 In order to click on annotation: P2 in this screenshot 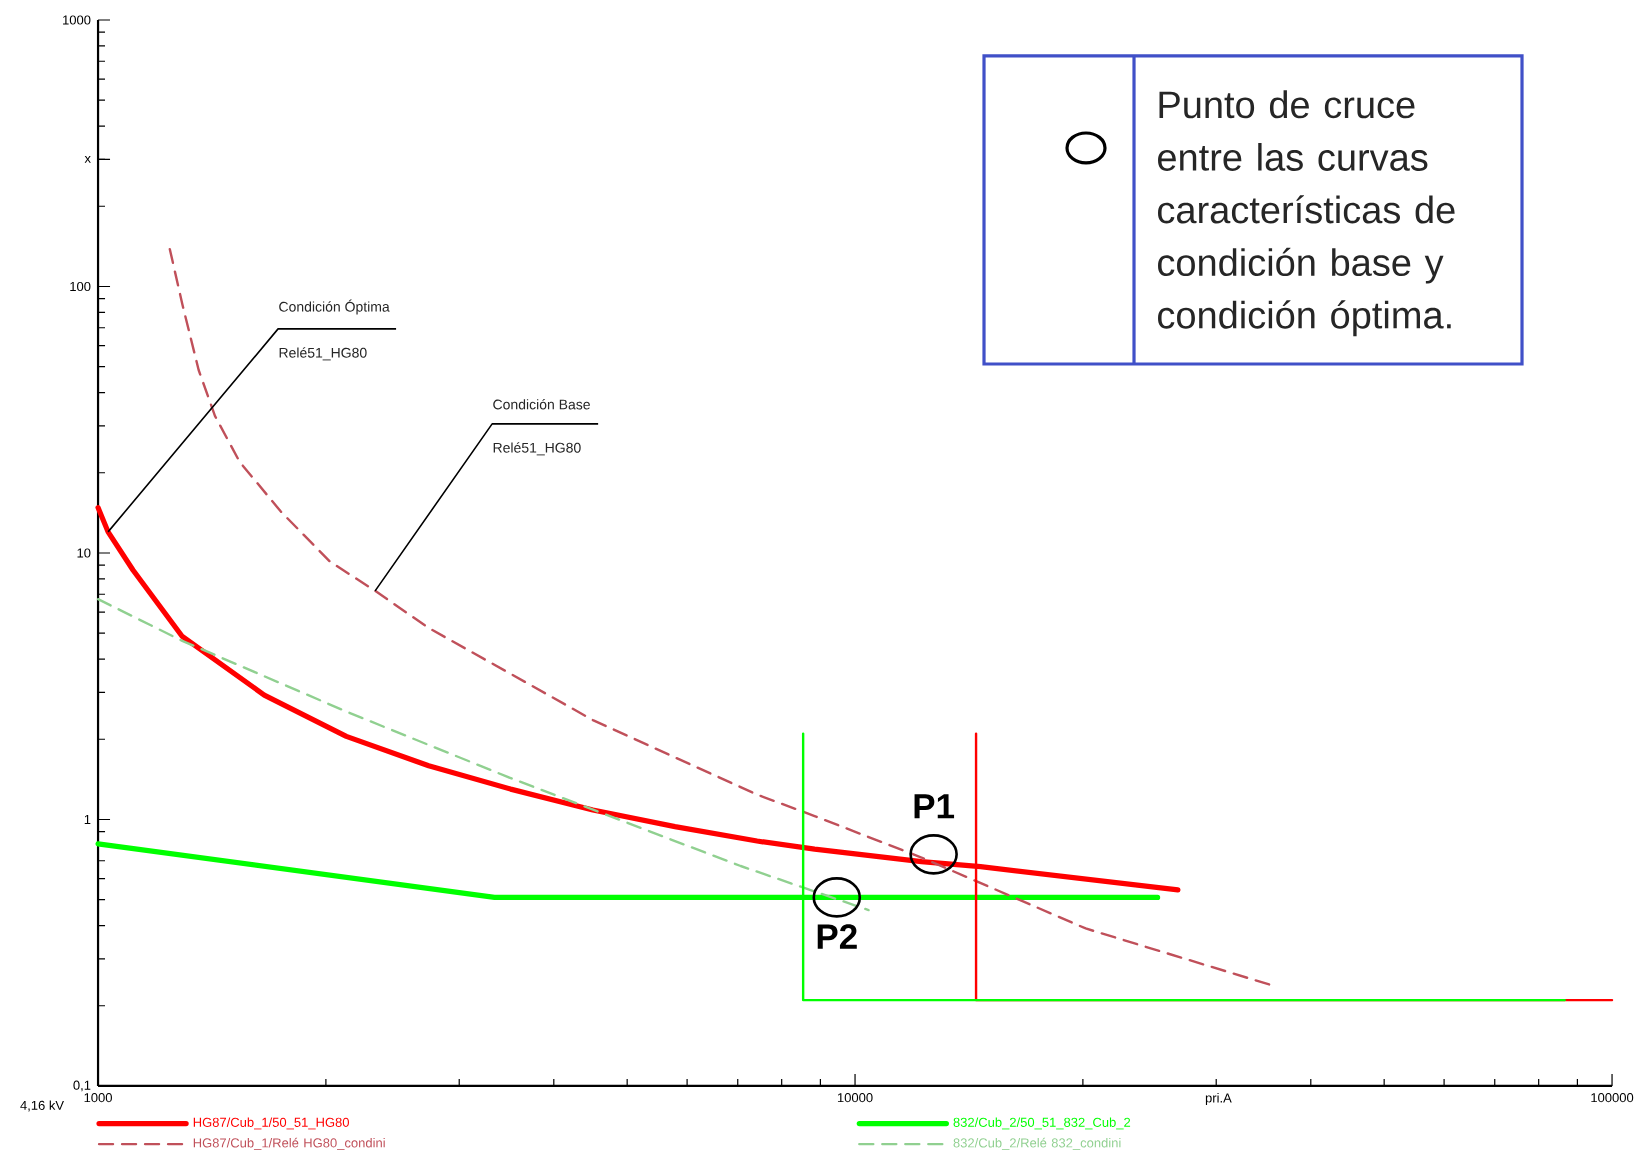, I will do `click(837, 936)`.